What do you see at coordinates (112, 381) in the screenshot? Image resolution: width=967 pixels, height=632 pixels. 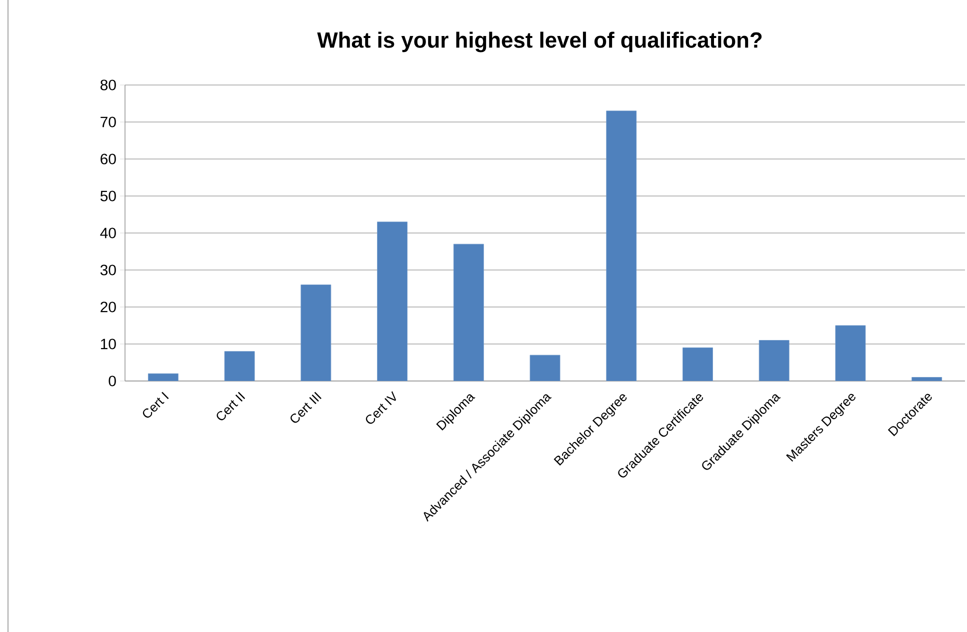 I see `y-tick-label: 0` at bounding box center [112, 381].